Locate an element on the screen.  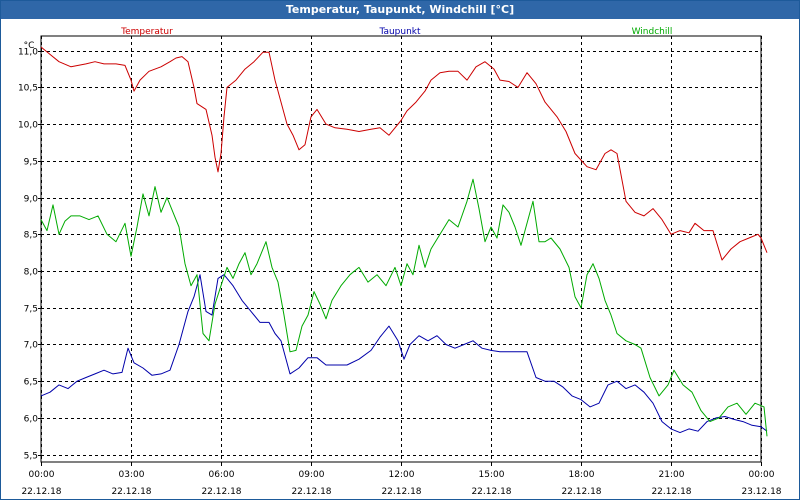
x-tick-time: 06:00 is located at coordinates (222, 475).